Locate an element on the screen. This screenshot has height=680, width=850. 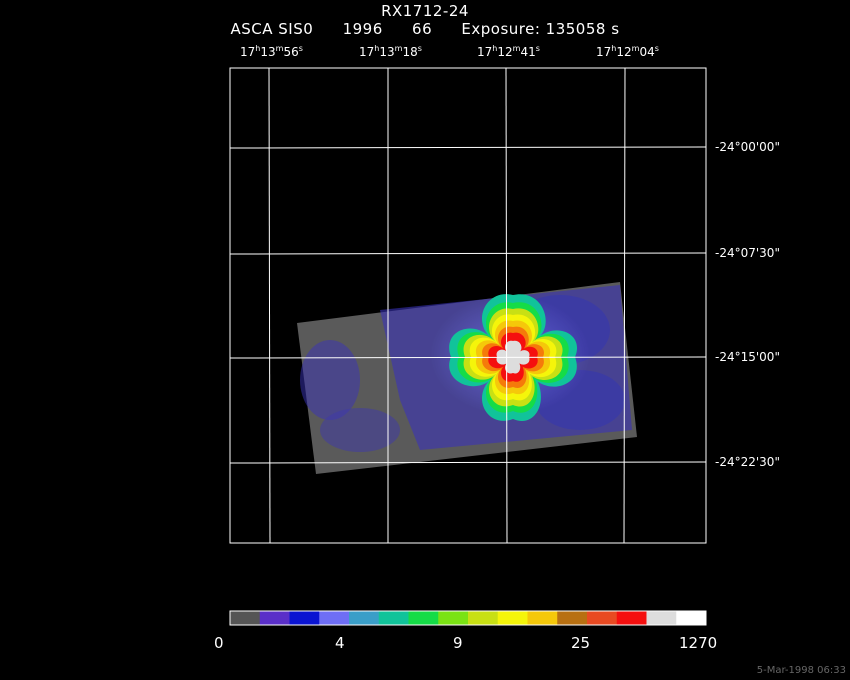
exposure-label: Exposure: 135058 s is located at coordinates (540, 29).